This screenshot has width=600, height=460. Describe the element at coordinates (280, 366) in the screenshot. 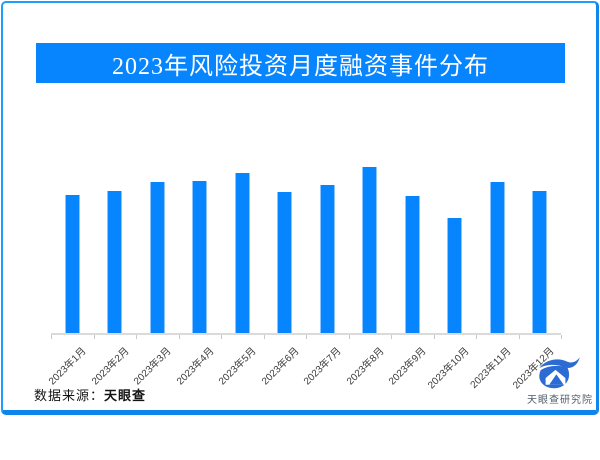

I see `x-tick-label: 2023年6月` at that location.